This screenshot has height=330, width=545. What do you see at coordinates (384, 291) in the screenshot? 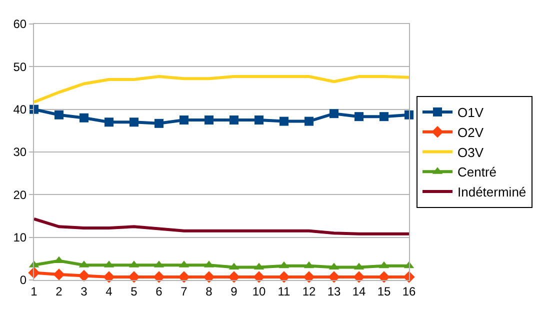
I see `x-tick-label: 15` at bounding box center [384, 291].